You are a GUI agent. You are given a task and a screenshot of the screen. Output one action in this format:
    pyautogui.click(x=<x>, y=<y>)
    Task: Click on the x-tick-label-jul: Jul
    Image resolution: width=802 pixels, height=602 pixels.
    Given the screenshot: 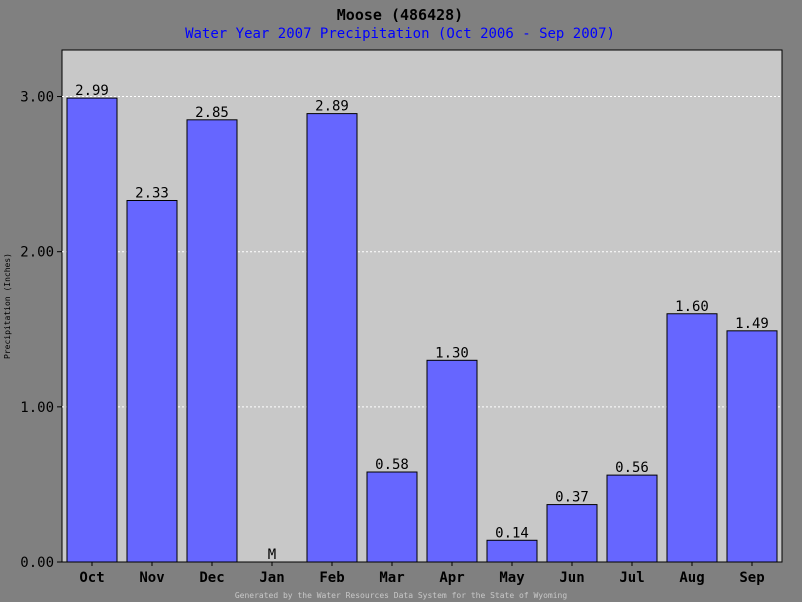 What is the action you would take?
    pyautogui.click(x=631, y=578)
    